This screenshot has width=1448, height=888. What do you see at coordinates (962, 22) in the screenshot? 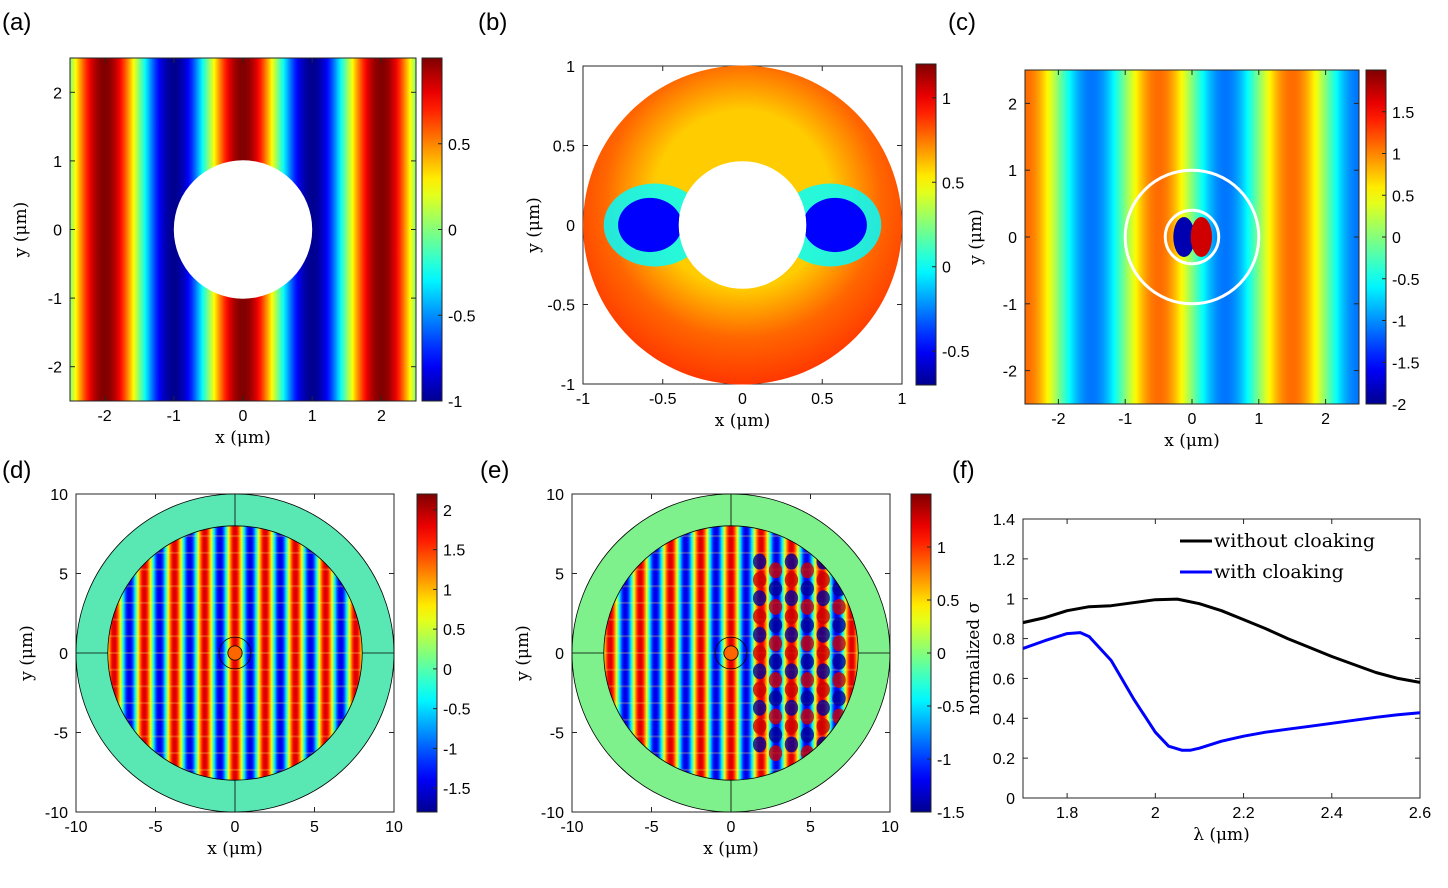
I see `panel-label-c: (c)` at bounding box center [962, 22].